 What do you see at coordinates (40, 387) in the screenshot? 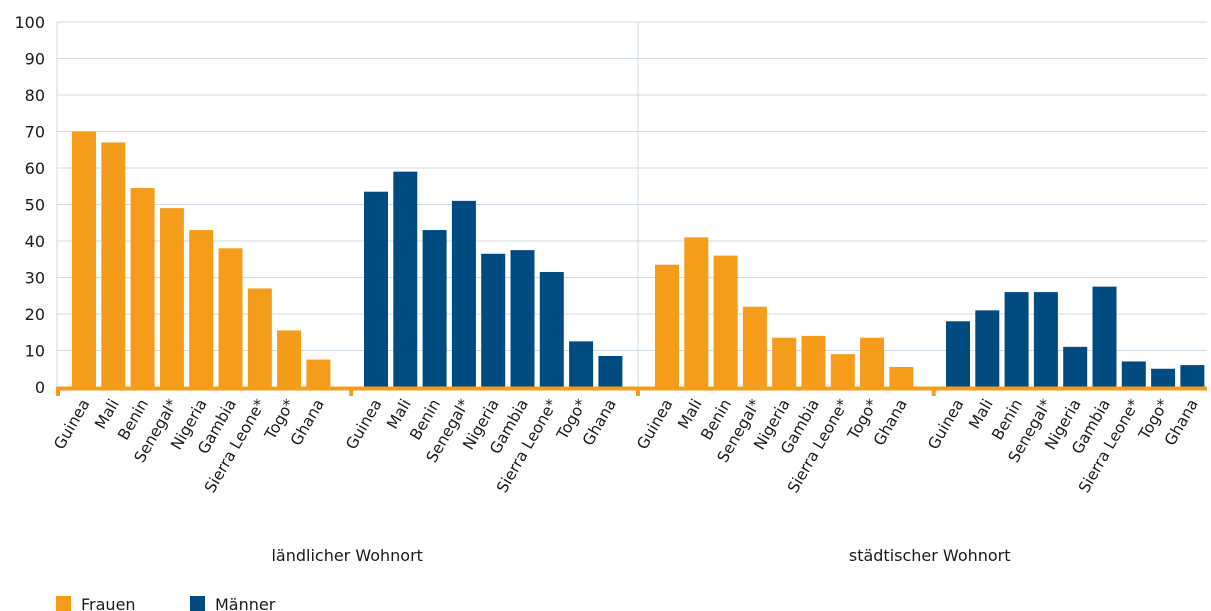
I see `y-tick-label: 0` at bounding box center [40, 387].